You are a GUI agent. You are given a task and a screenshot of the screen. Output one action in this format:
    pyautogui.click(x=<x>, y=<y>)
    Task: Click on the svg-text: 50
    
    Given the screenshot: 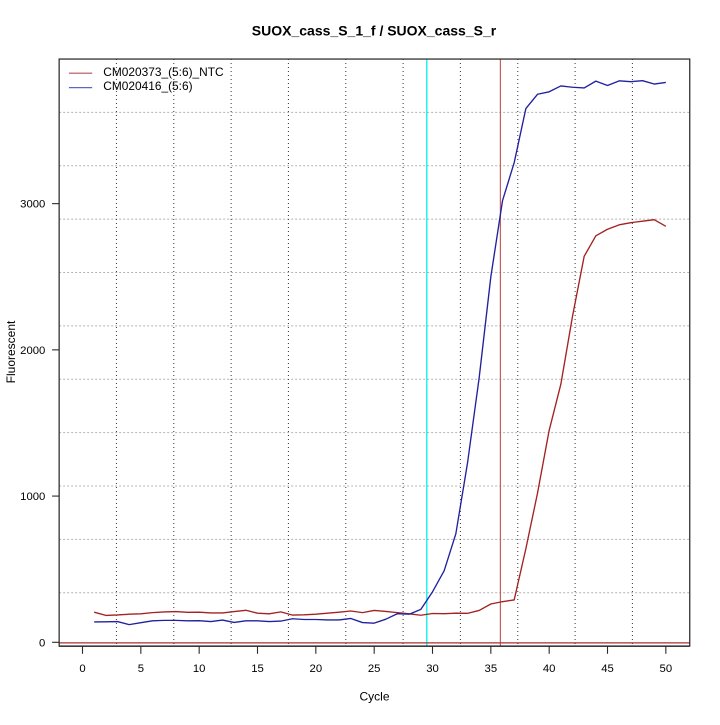 What is the action you would take?
    pyautogui.click(x=666, y=669)
    